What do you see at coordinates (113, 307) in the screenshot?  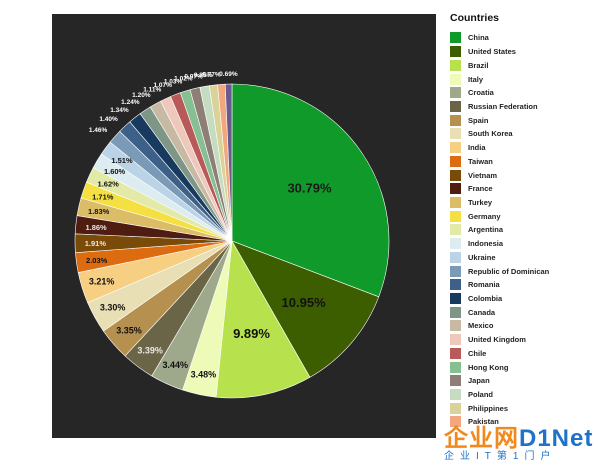 I see `slice-label: 3.30%` at bounding box center [113, 307].